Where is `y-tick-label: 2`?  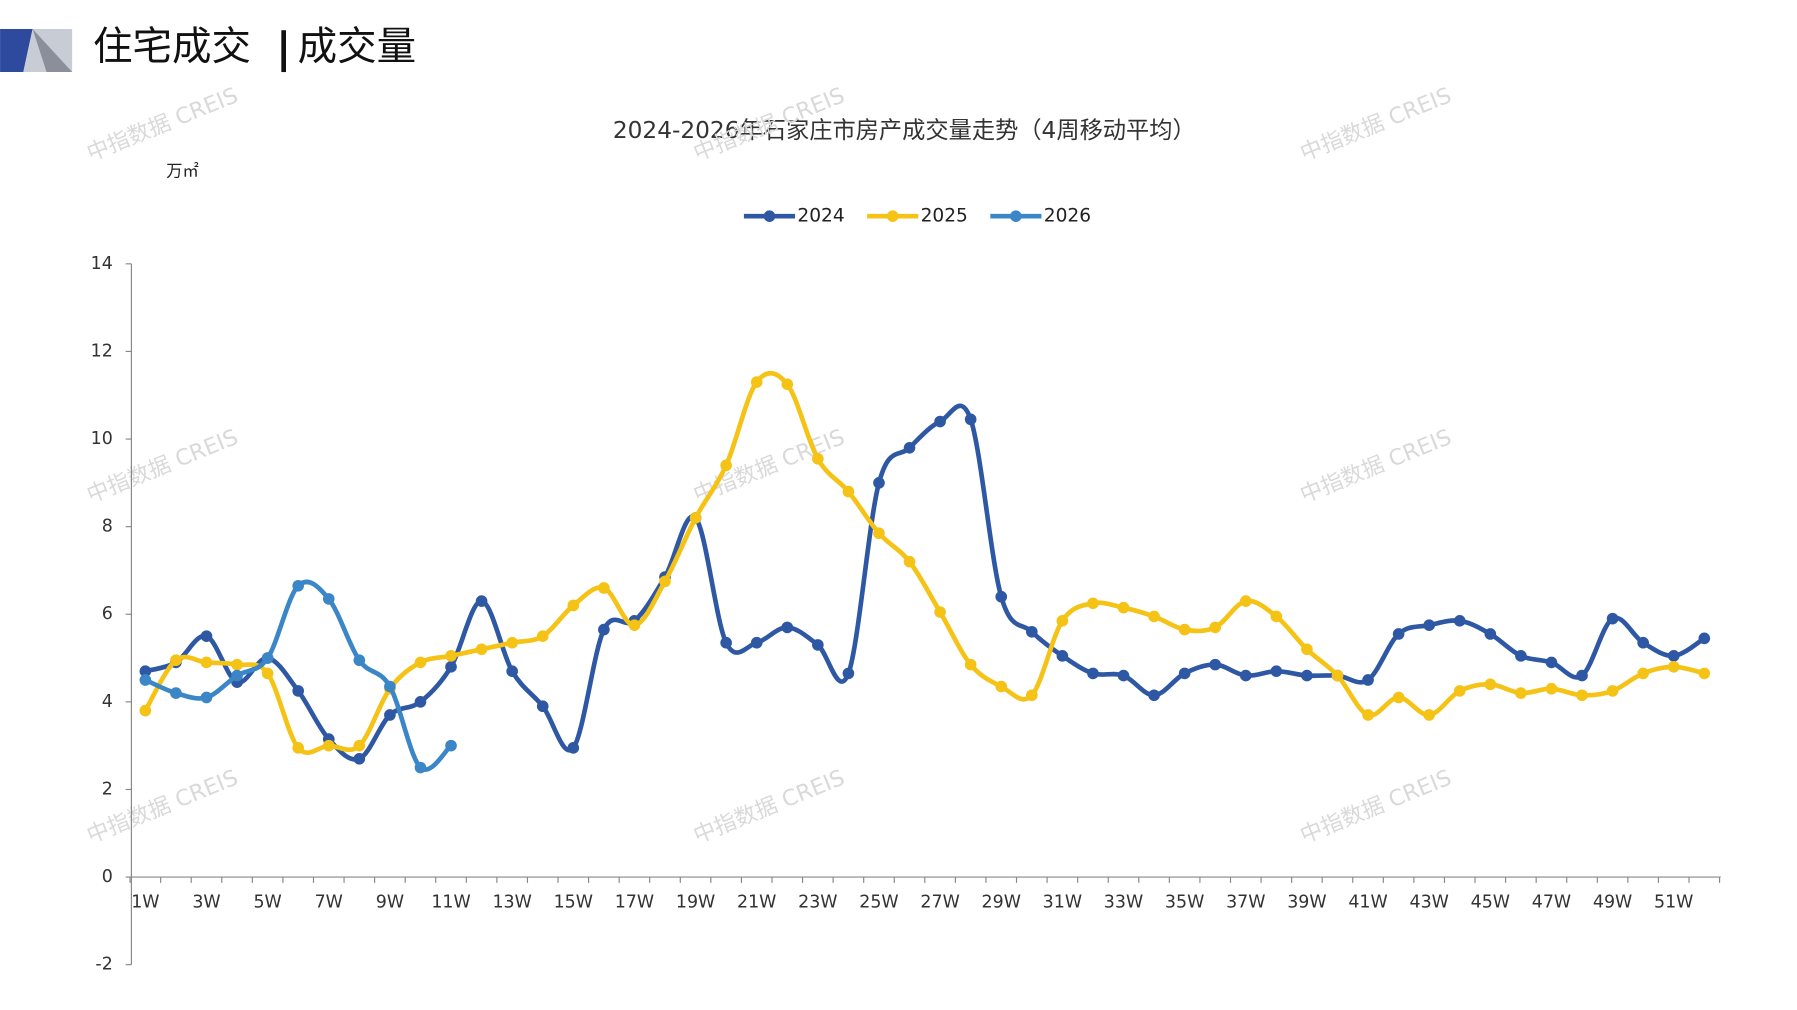 y-tick-label: 2 is located at coordinates (107, 789).